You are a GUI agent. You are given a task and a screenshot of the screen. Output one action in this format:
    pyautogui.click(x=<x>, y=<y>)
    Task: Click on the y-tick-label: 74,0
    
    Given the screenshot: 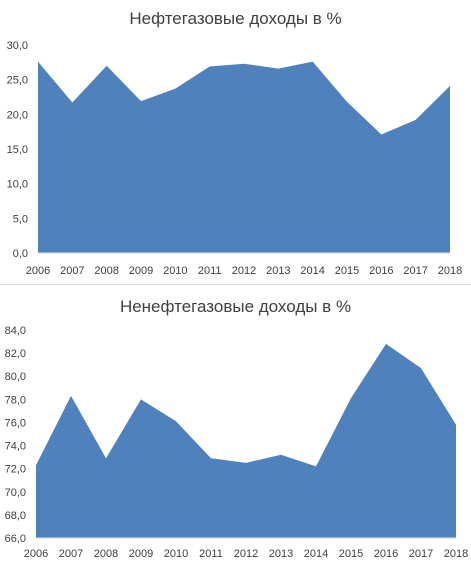 What is the action you would take?
    pyautogui.click(x=15, y=447)
    